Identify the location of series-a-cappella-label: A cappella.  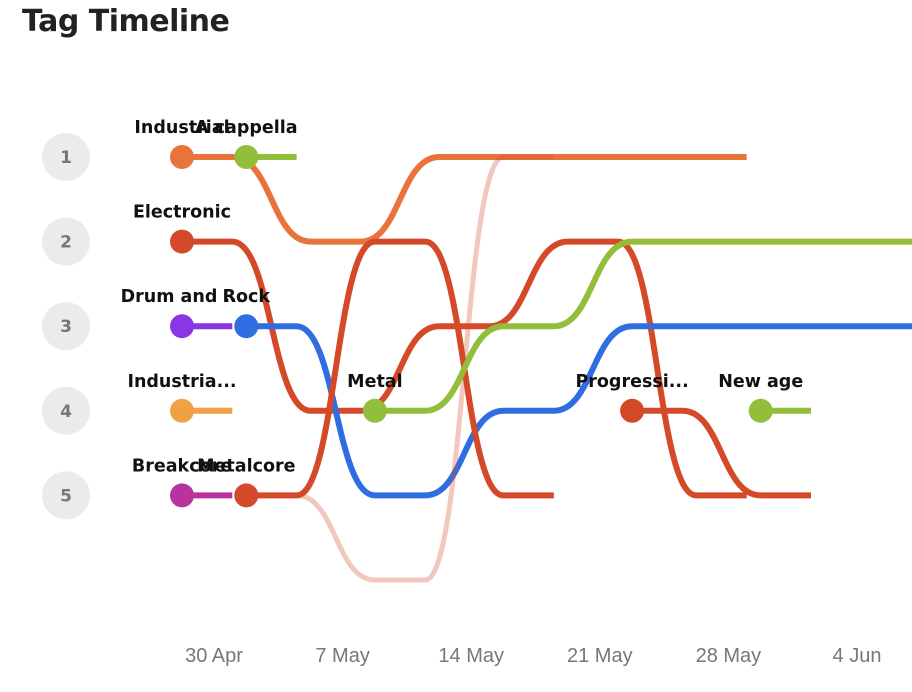
(246, 128).